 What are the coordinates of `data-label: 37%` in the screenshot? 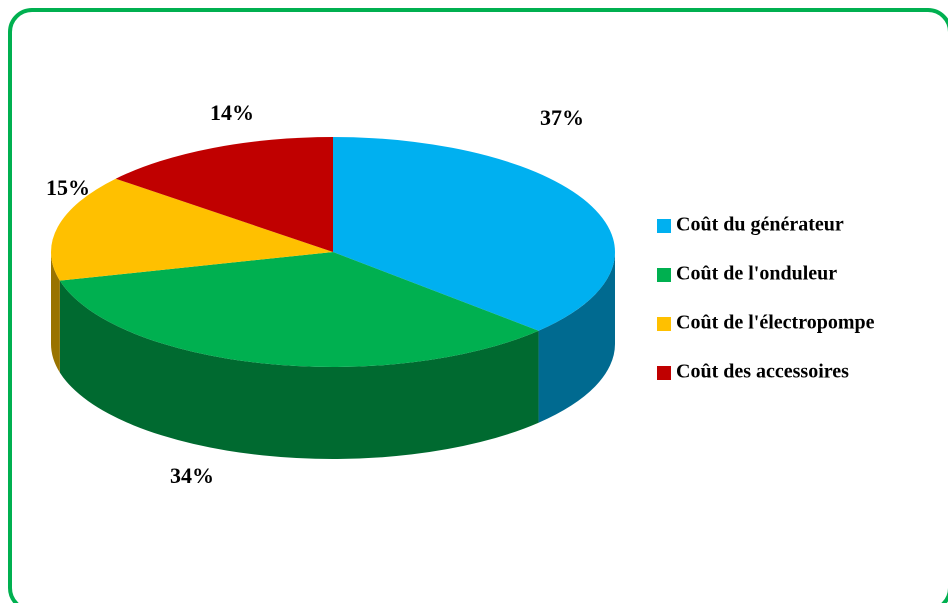 It's located at (562, 117).